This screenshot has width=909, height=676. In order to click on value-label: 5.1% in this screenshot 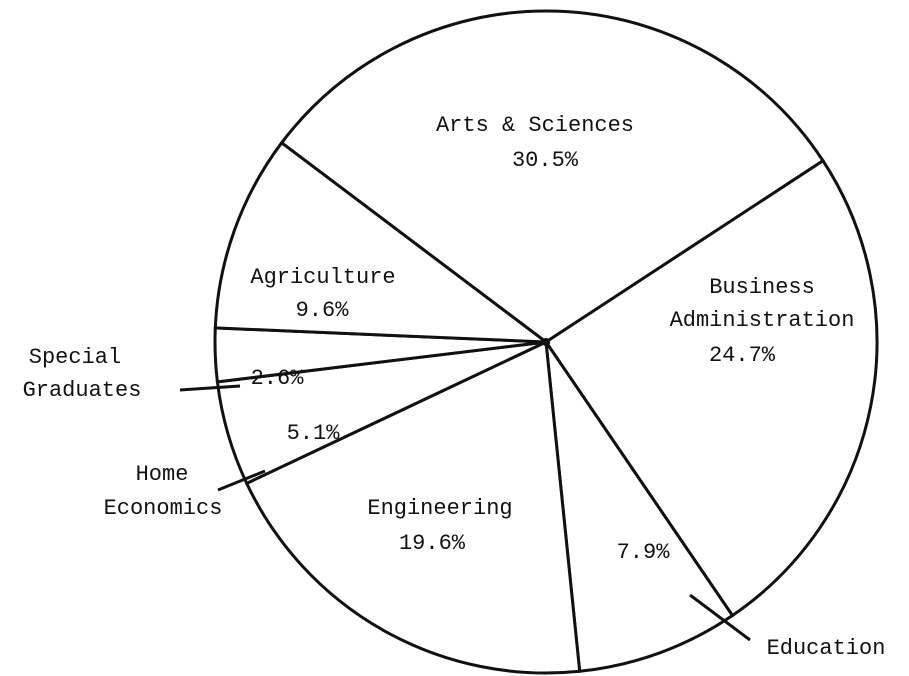, I will do `click(314, 433)`.